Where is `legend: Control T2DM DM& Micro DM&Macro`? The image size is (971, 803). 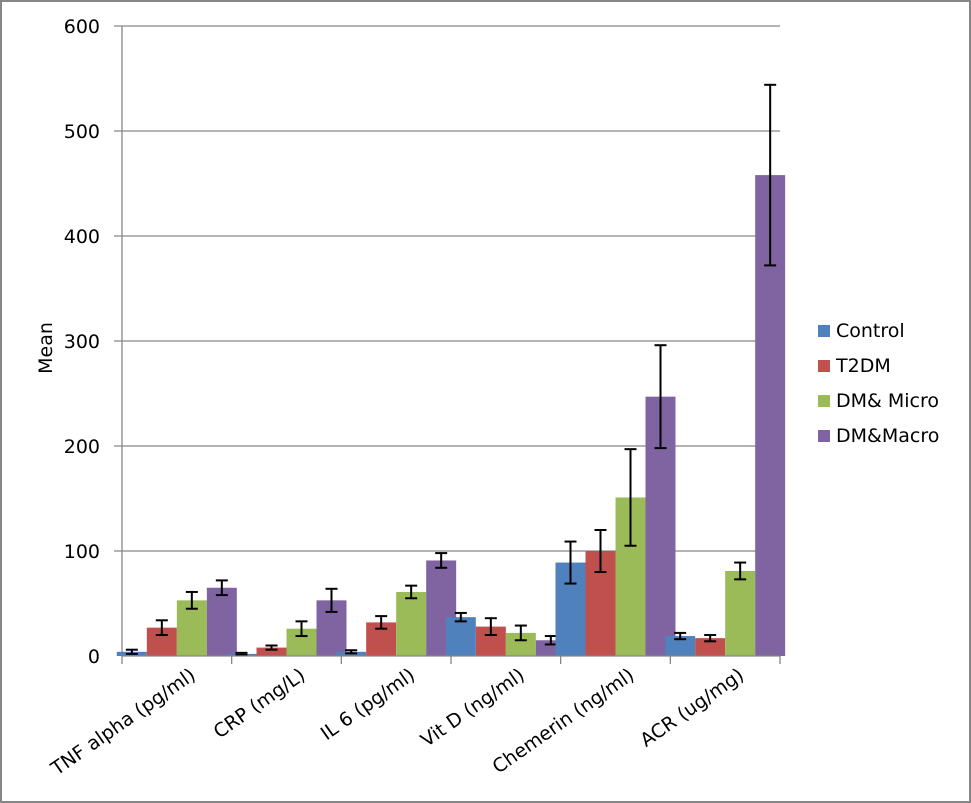
legend: Control T2DM DM& Micro DM&Macro is located at coordinates (879, 391).